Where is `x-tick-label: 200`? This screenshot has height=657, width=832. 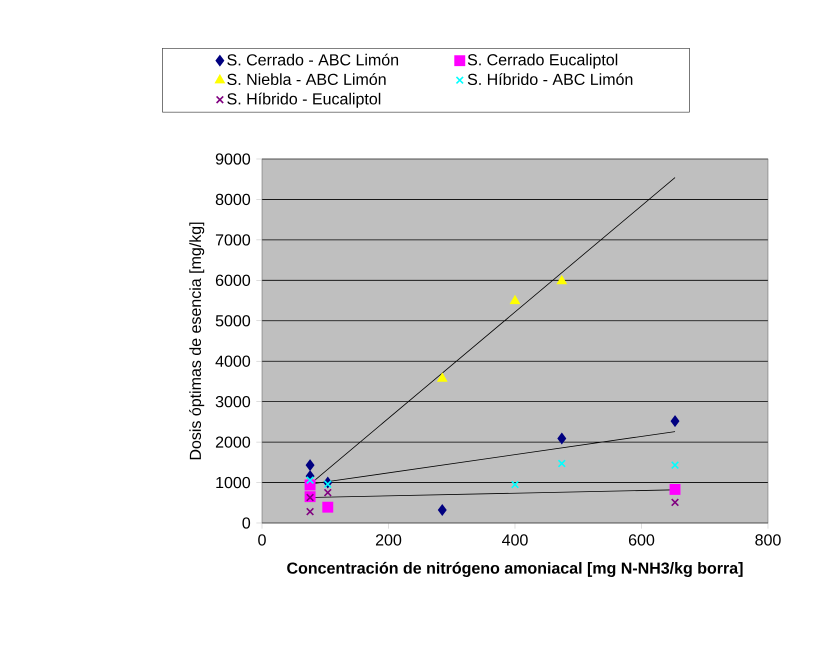 x-tick-label: 200 is located at coordinates (389, 540).